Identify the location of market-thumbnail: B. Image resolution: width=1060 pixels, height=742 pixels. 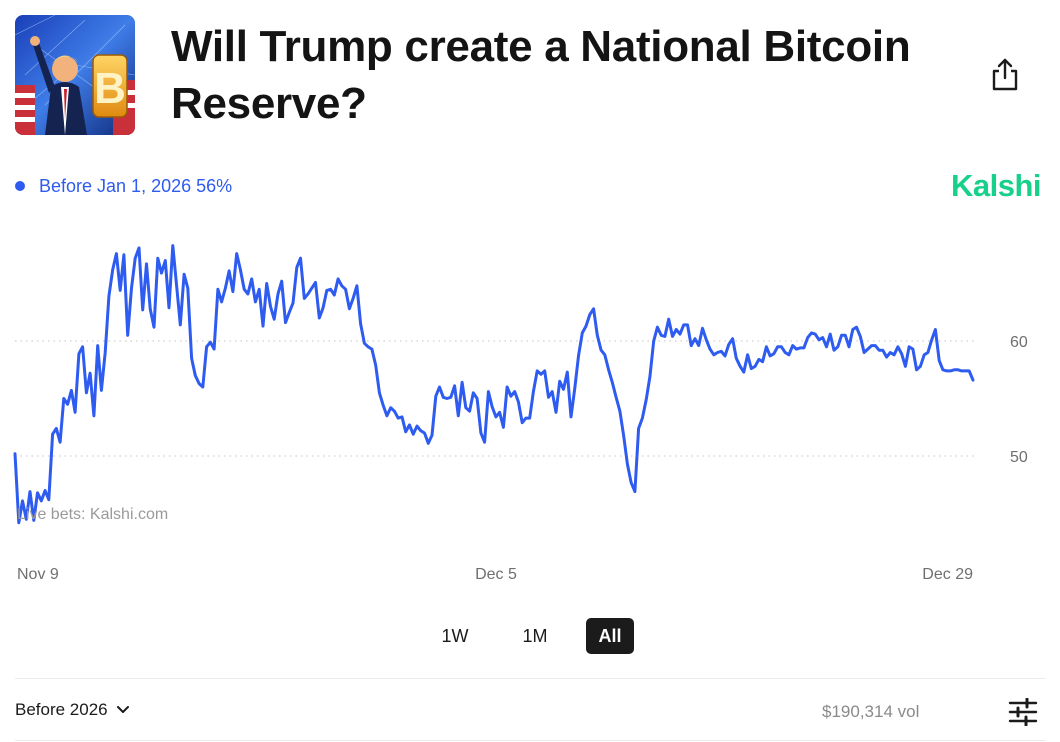
(75, 75).